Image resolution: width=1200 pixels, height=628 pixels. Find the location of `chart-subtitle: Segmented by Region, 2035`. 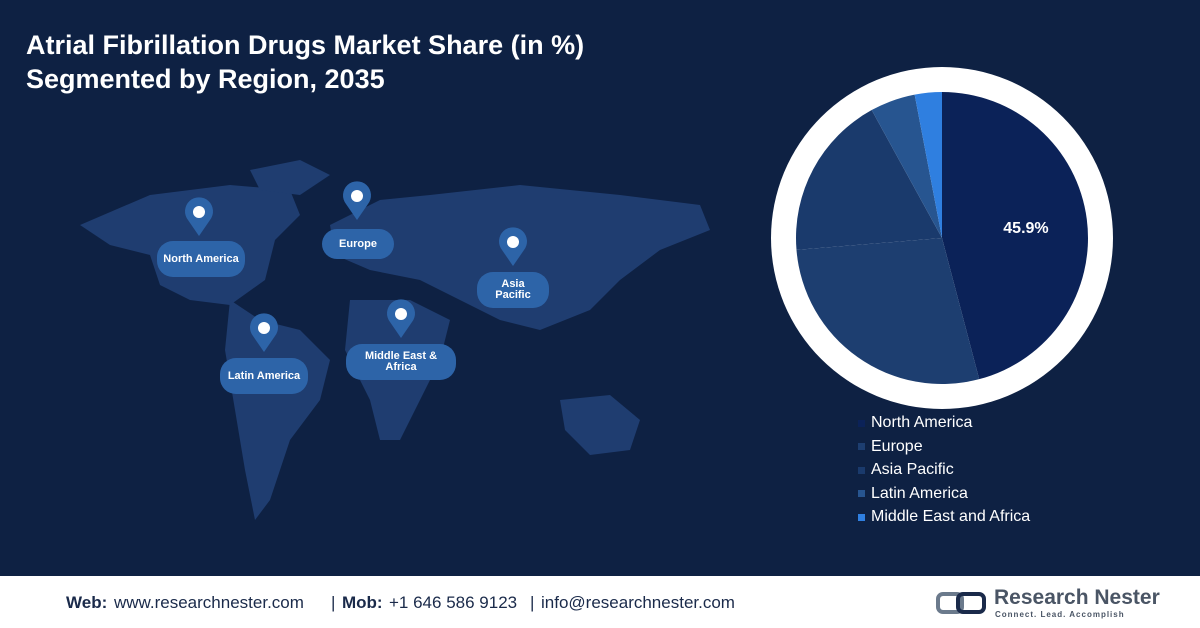

chart-subtitle: Segmented by Region, 2035 is located at coordinates (205, 79).